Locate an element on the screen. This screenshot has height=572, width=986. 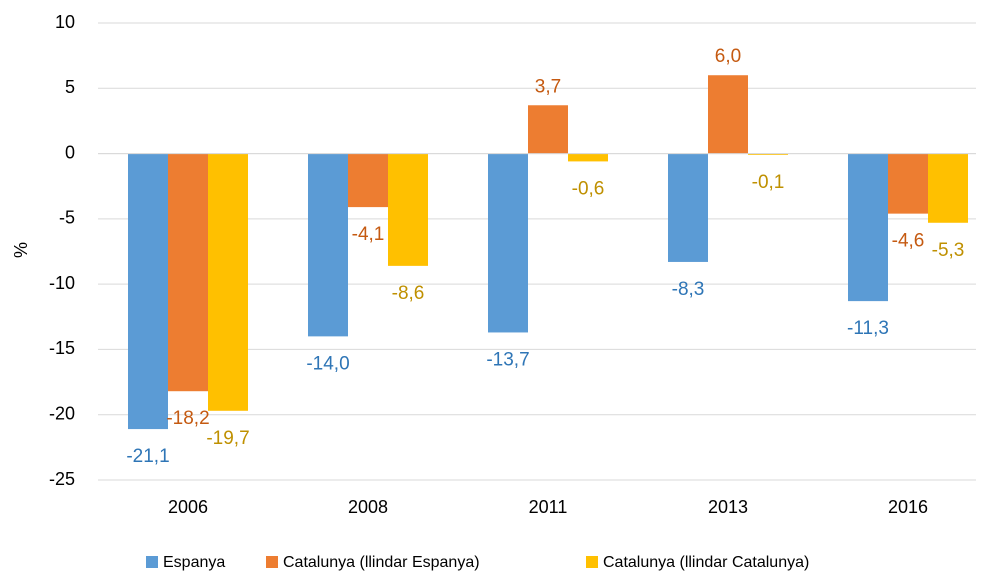
value-label: -5,3 is located at coordinates (948, 250).